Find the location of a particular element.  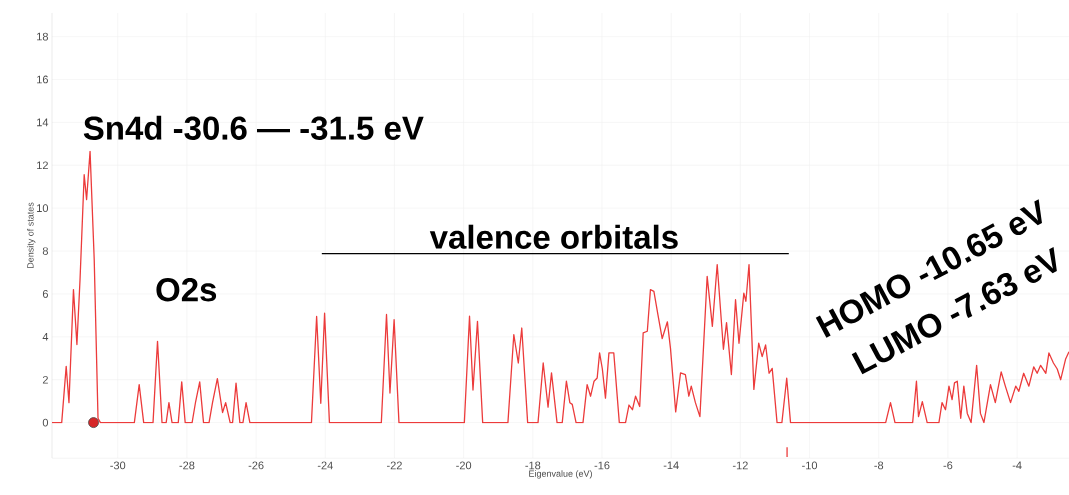

y-axis-title: Density of states is located at coordinates (31, 235).